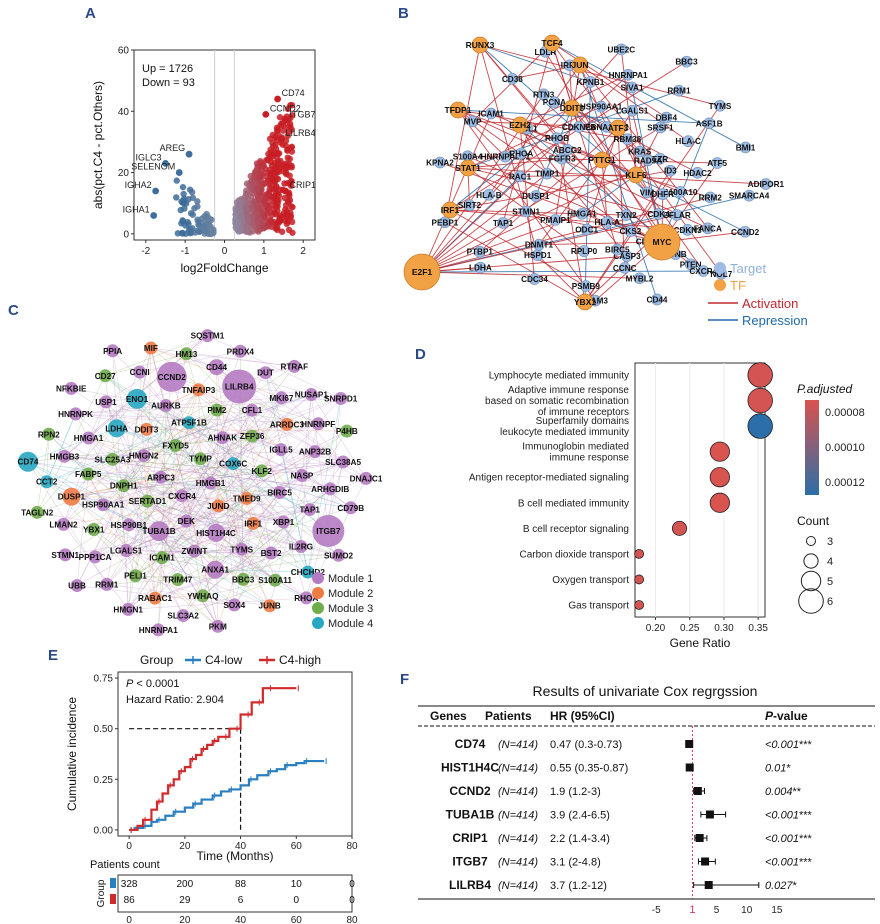 This screenshot has height=924, width=880. I want to click on go-term-label: based on somatic recombination, so click(557, 401).